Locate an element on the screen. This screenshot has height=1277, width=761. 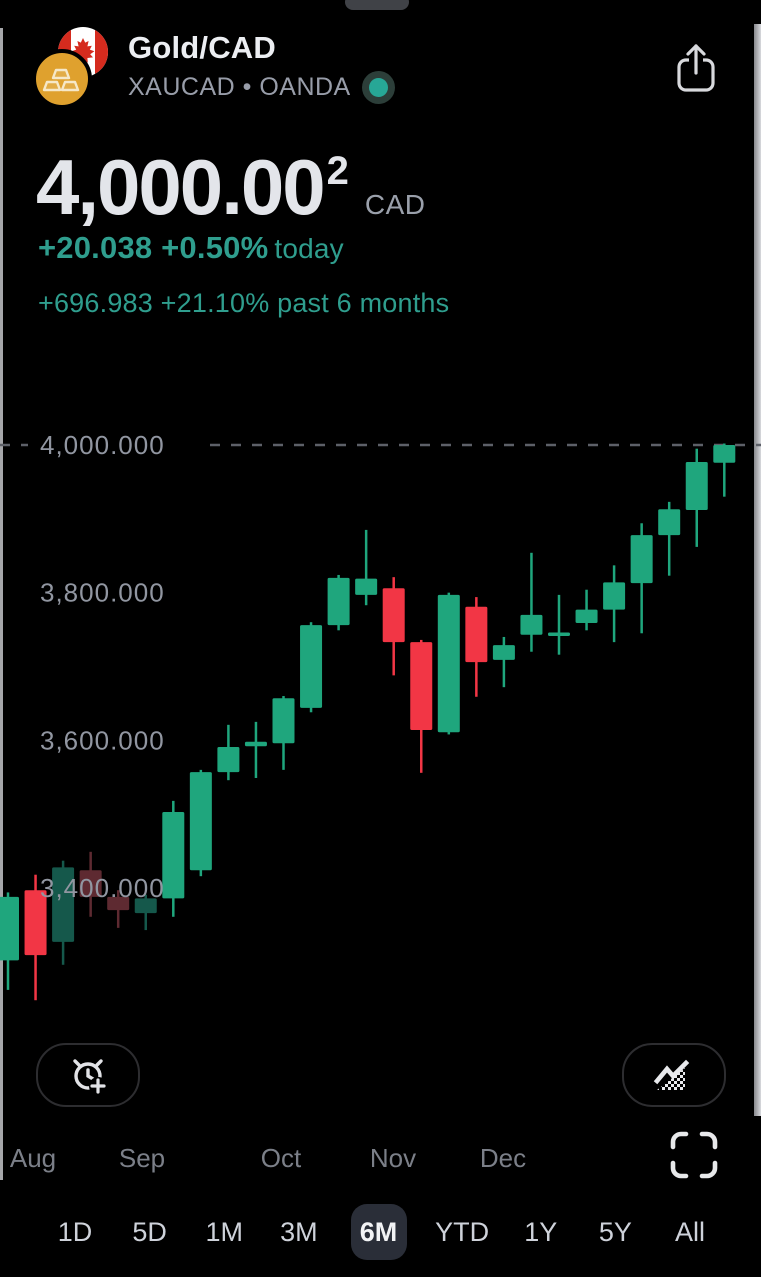
y-axis-label: 3,400.000 is located at coordinates (102, 888).